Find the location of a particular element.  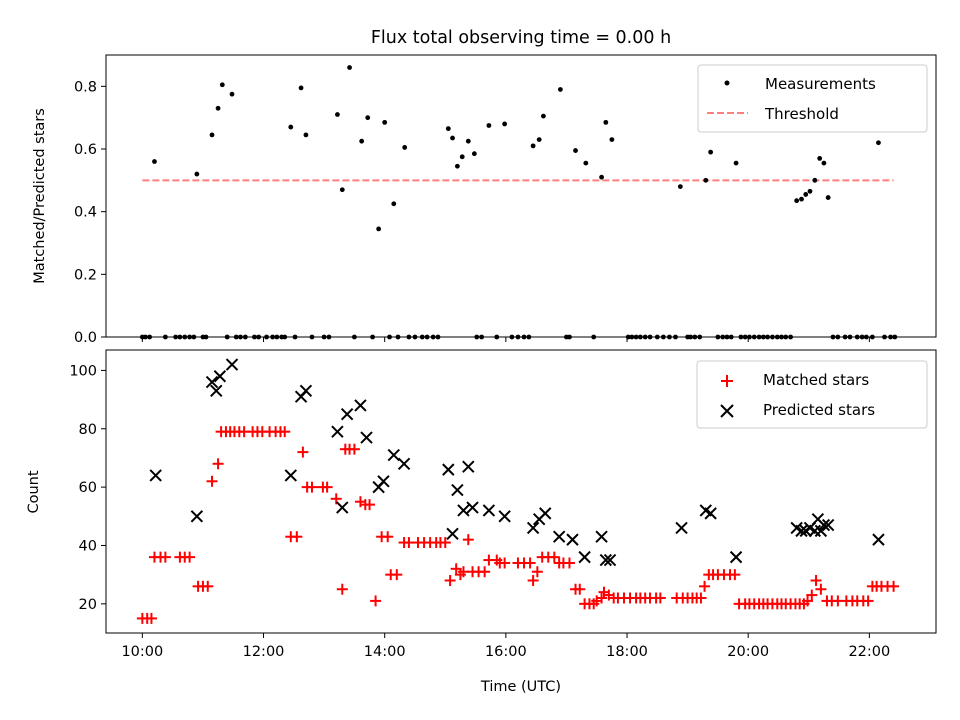

bottom-x-tick-label: 10:00 is located at coordinates (142, 652).